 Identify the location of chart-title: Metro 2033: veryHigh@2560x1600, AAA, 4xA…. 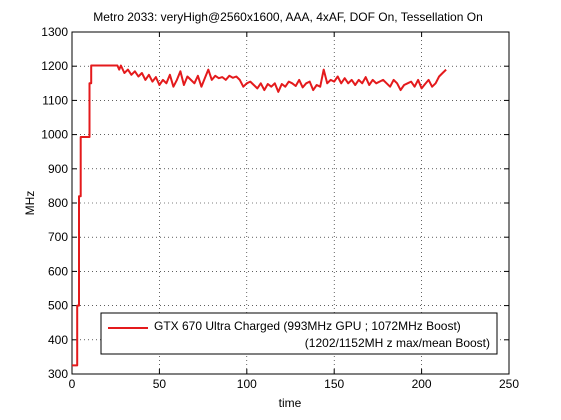
(288, 17).